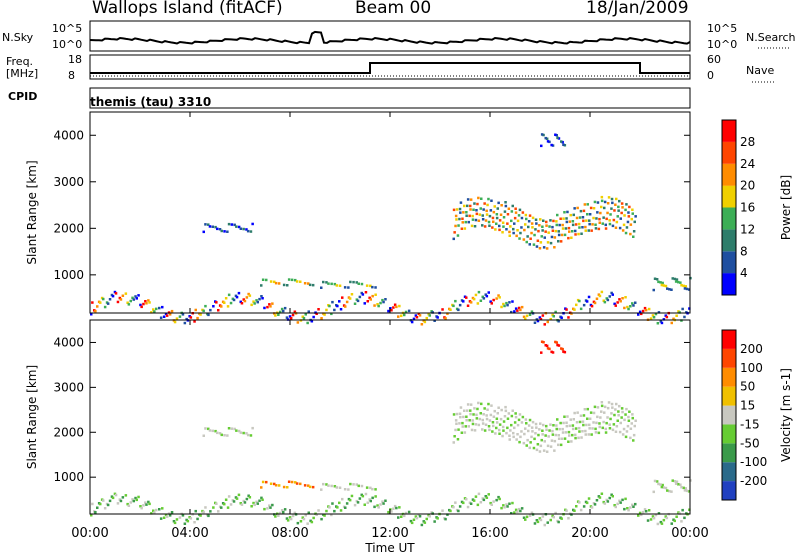 The image size is (800, 554). Describe the element at coordinates (753, 481) in the screenshot. I see `colorbar-tick-label: -200` at that location.